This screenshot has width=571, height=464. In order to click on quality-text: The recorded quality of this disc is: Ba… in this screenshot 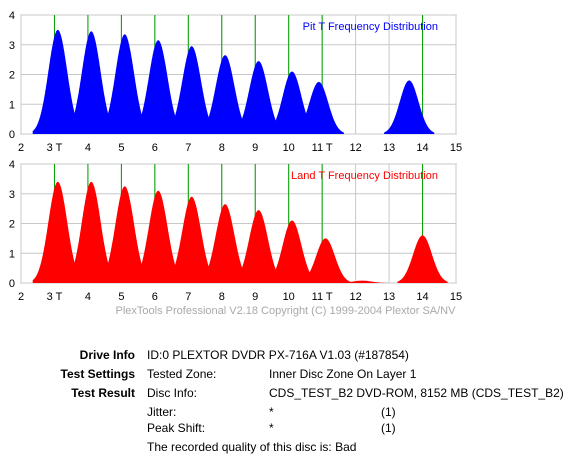, I will do `click(252, 447)`.